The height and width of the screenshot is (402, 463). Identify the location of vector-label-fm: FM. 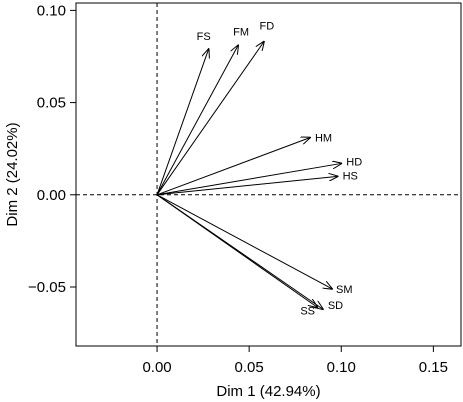
(241, 32).